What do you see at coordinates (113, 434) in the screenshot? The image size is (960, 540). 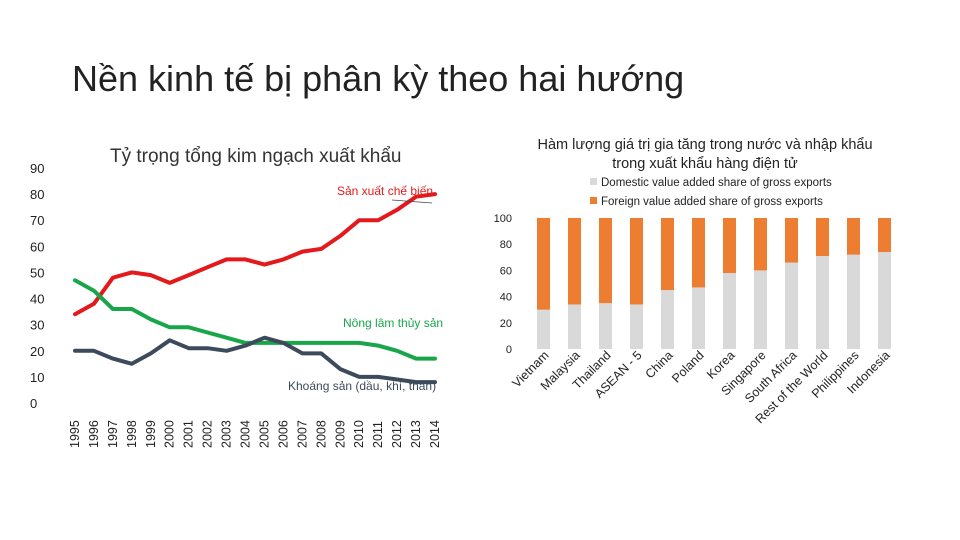 I see `x-tick-label: 1997` at bounding box center [113, 434].